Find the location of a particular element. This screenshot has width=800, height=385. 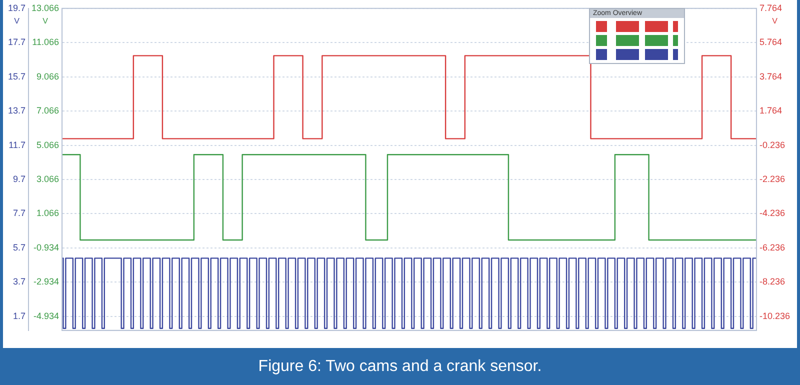

y3-tick-label: 7.764 is located at coordinates (770, 7).